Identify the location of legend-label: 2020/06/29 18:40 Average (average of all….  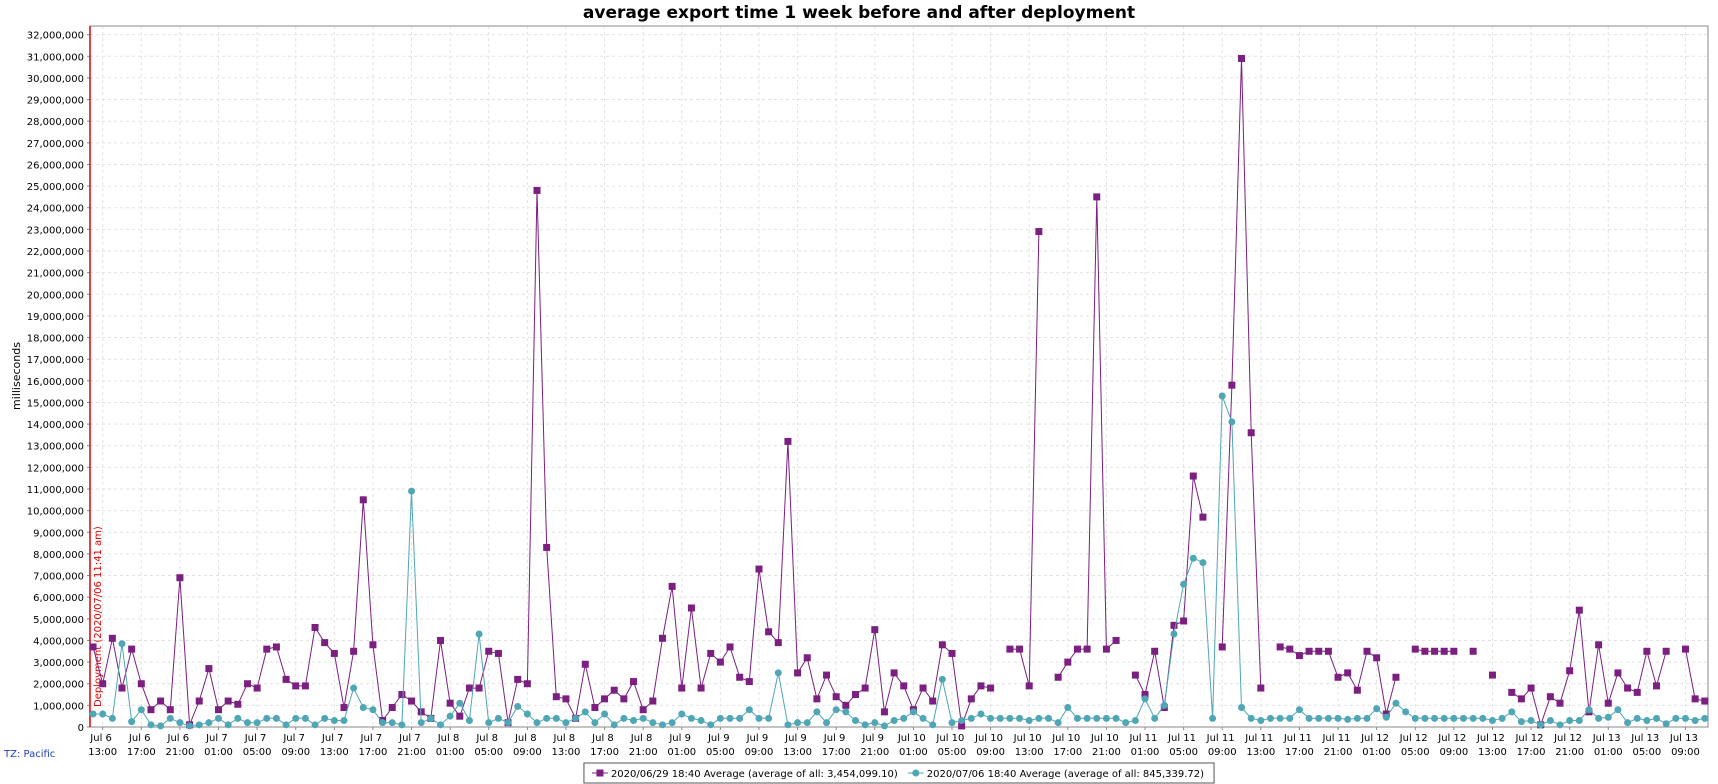
(754, 774).